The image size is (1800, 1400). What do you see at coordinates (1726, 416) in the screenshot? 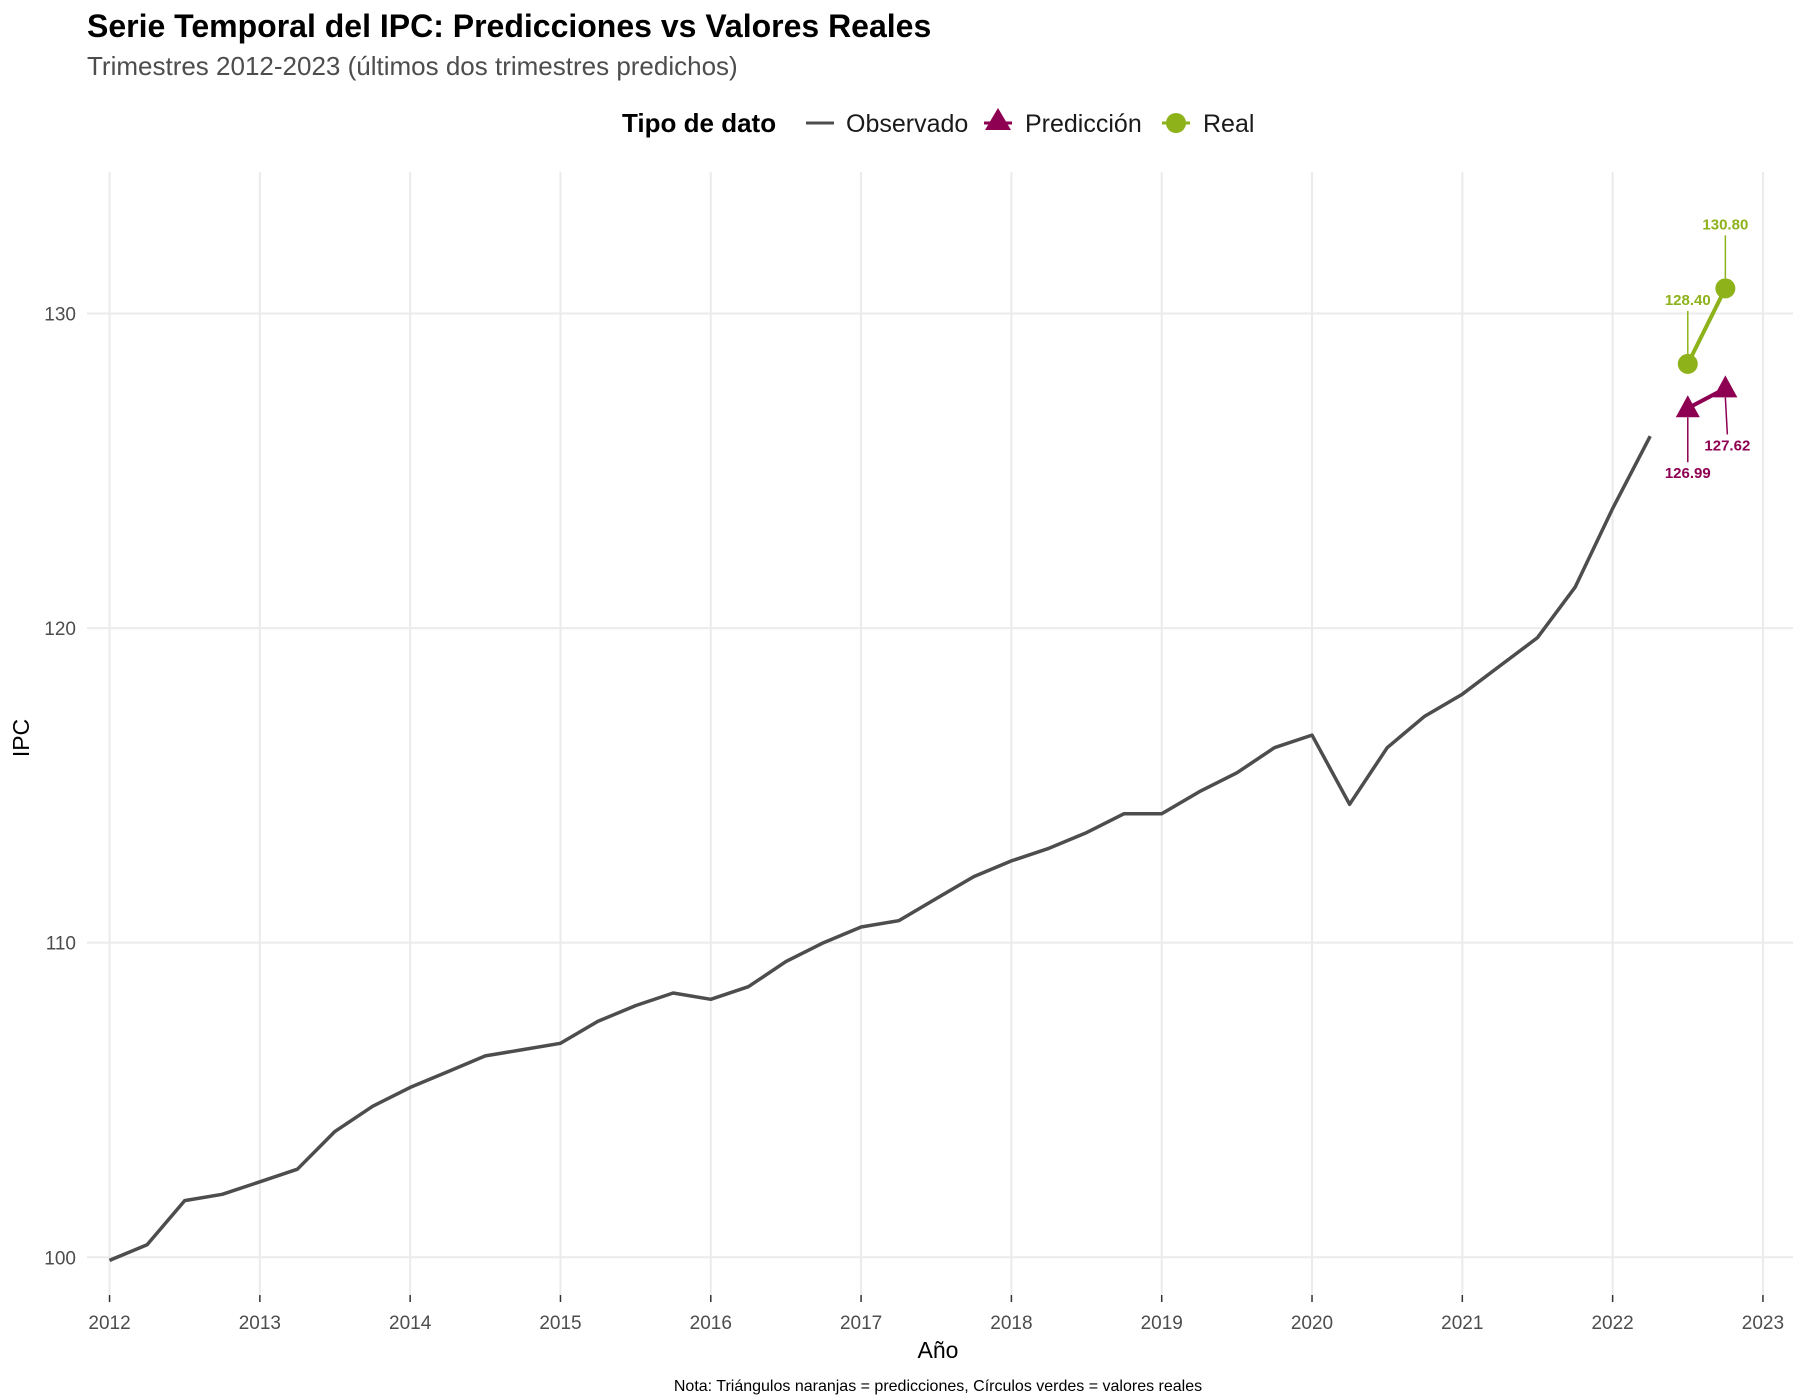
I see `prediction-label-connector` at bounding box center [1726, 416].